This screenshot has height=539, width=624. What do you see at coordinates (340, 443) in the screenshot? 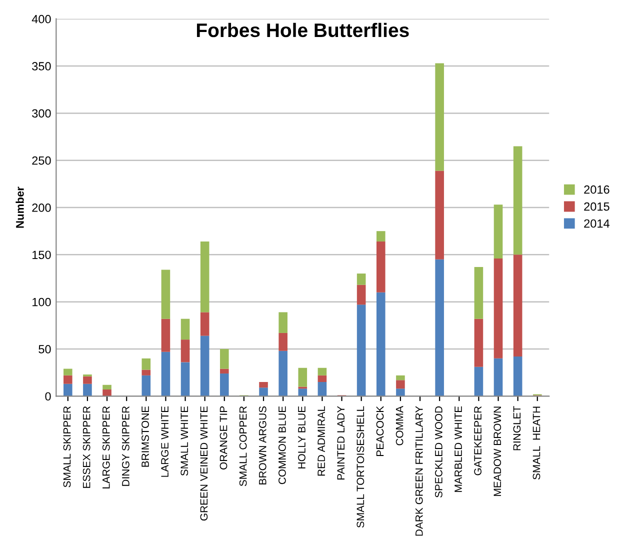
I see `x-tick-label: PAINTED LADY` at bounding box center [340, 443].